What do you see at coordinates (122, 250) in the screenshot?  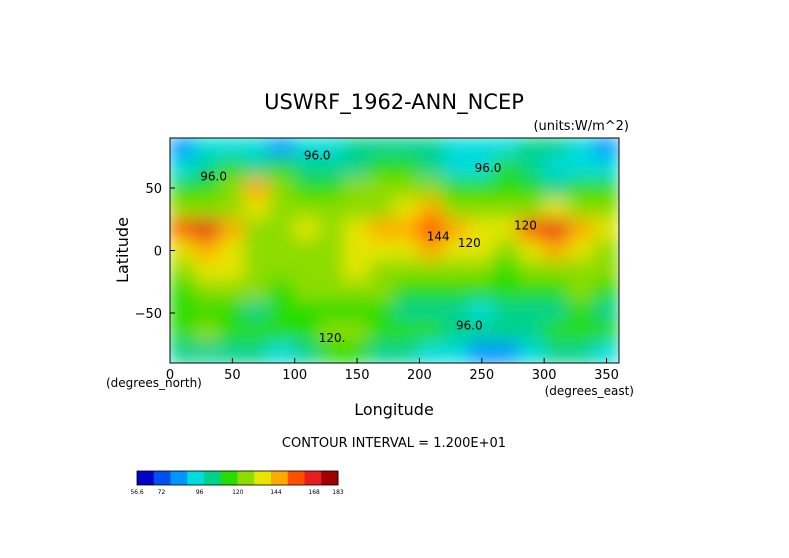 I see `y-axis-label: Latitude` at bounding box center [122, 250].